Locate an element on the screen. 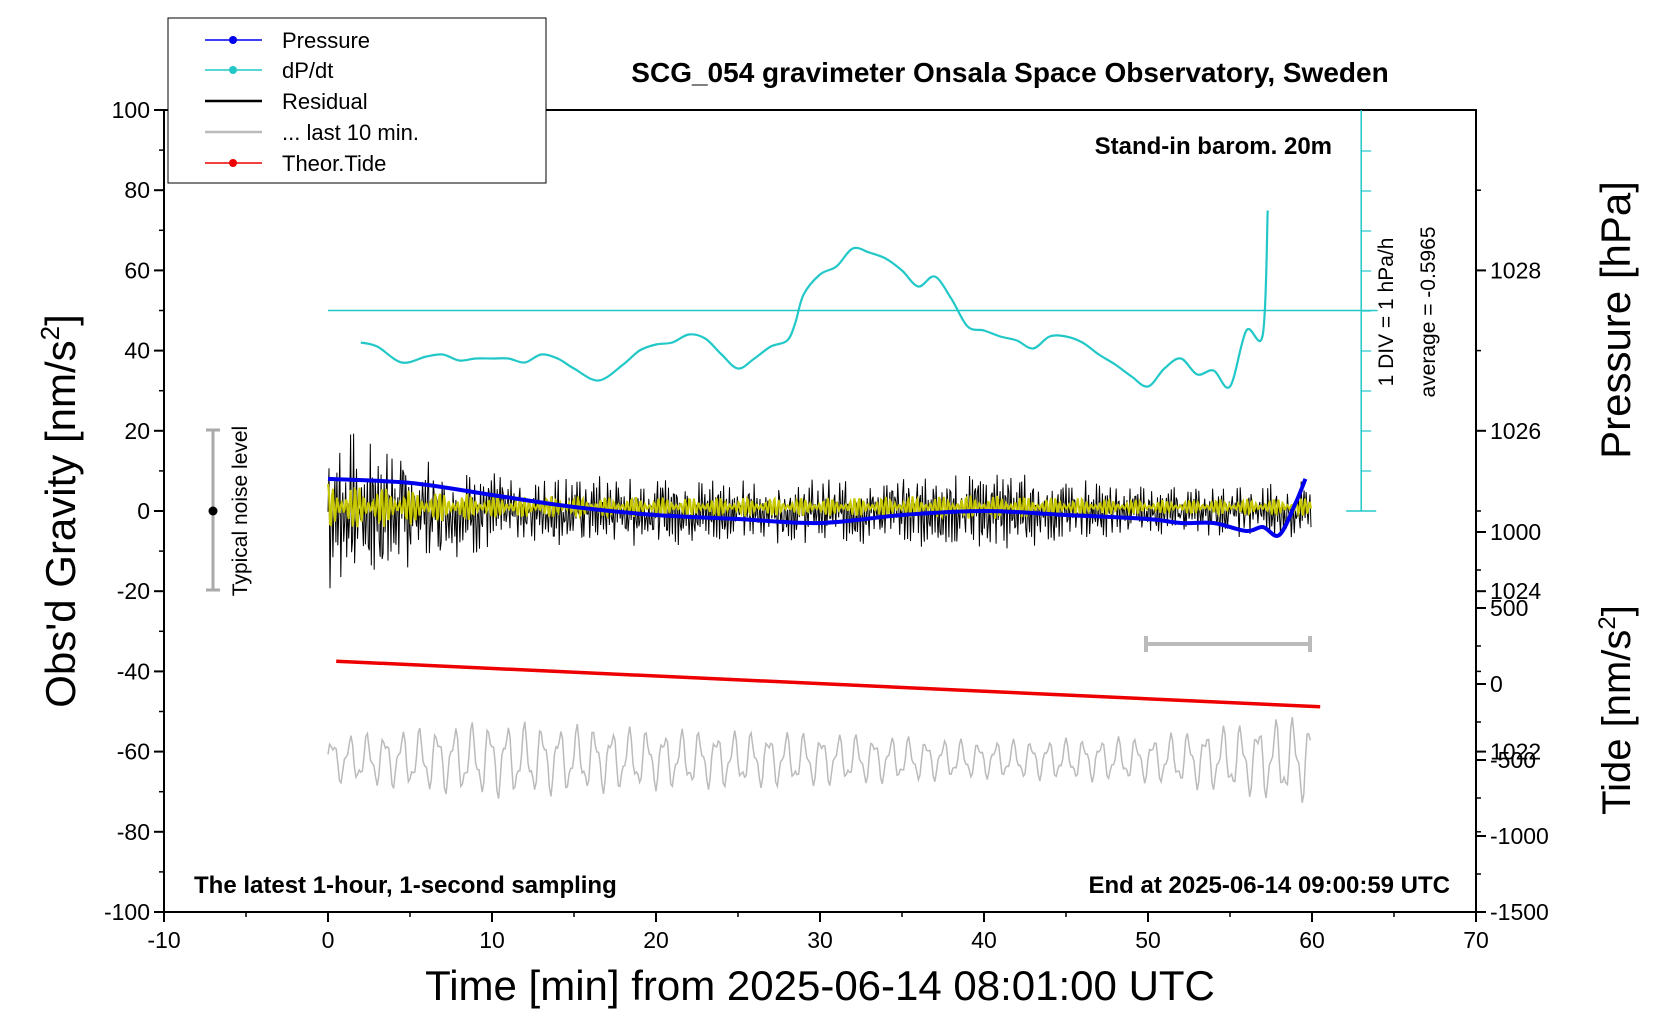  y-axis-title-main: Obs'd Gravity [nm/s is located at coordinates (60, 523).